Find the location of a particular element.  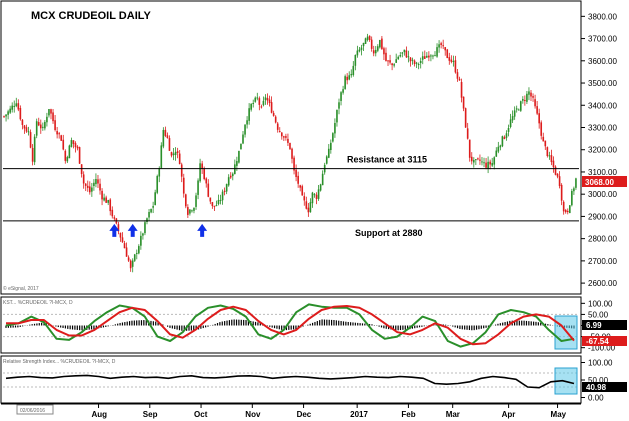

kst-lines is located at coordinates (290, 325).